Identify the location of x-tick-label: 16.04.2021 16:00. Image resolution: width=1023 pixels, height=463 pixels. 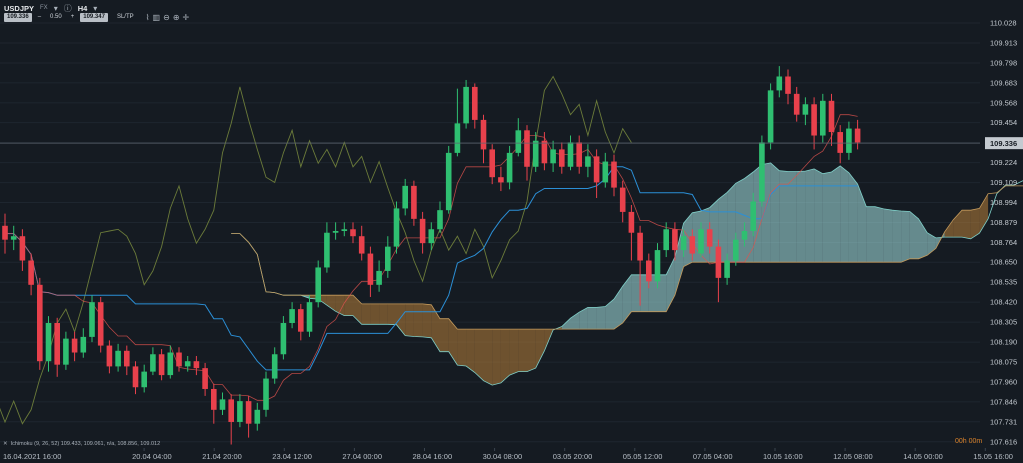
(32, 456).